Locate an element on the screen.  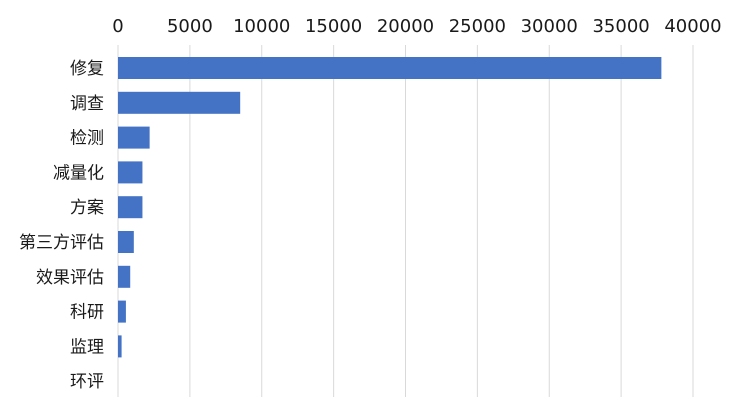
x-tick-label: 10000 is located at coordinates (261, 26).